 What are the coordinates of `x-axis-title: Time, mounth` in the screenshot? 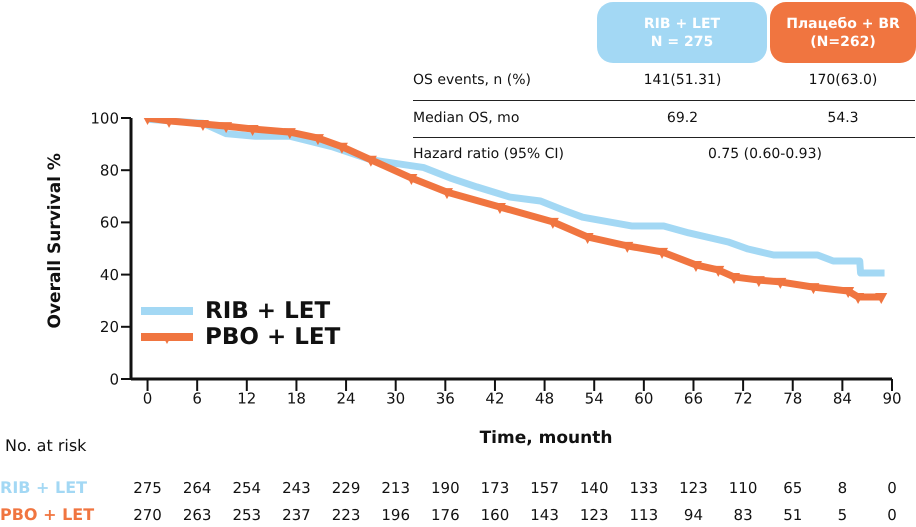 It's located at (546, 438).